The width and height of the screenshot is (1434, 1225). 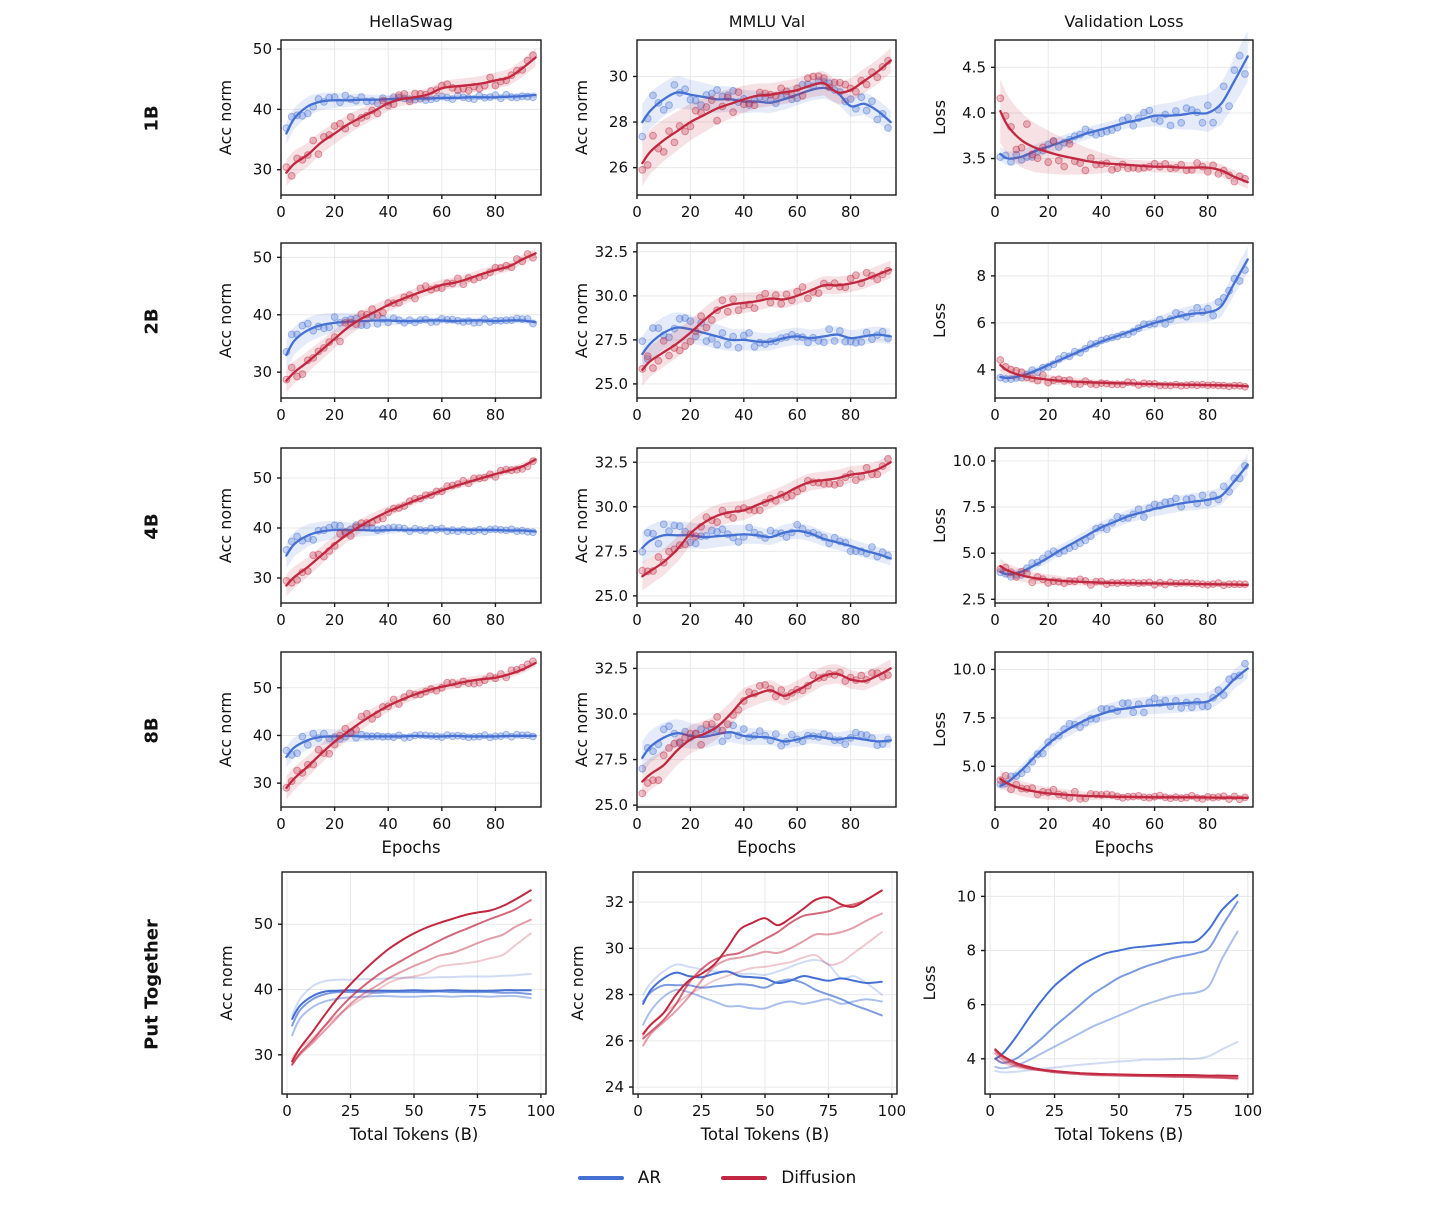 I want to click on row-label-4b: 4B, so click(x=152, y=526).